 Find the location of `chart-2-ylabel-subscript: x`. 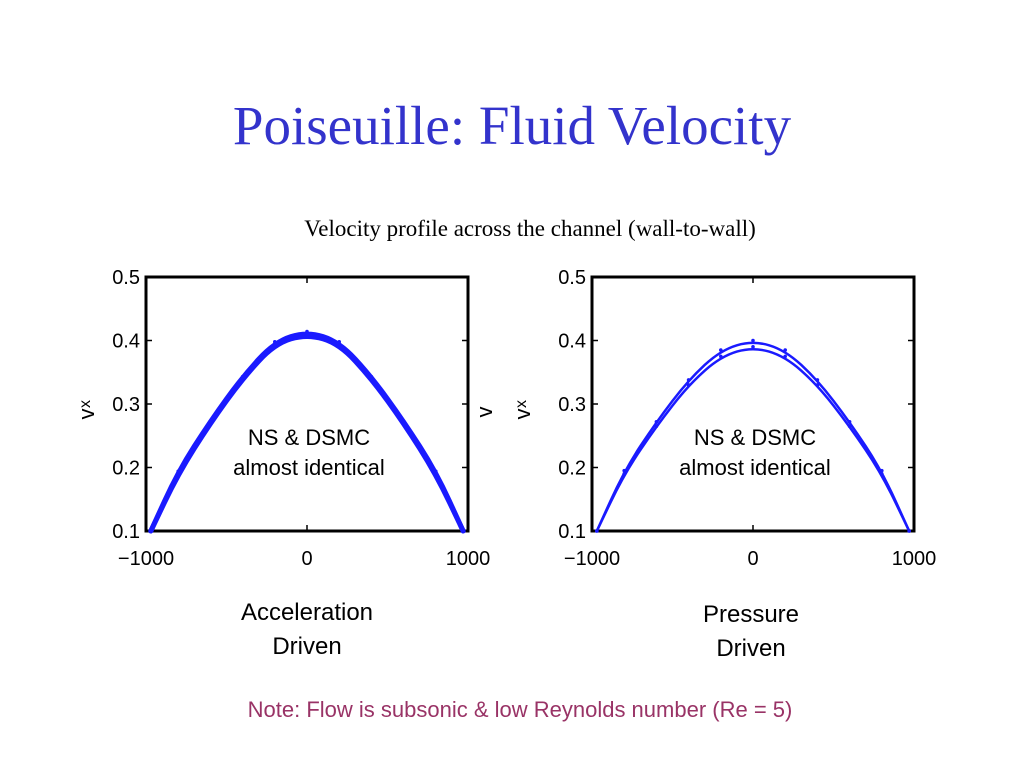

chart-2-ylabel-subscript: x is located at coordinates (521, 404).